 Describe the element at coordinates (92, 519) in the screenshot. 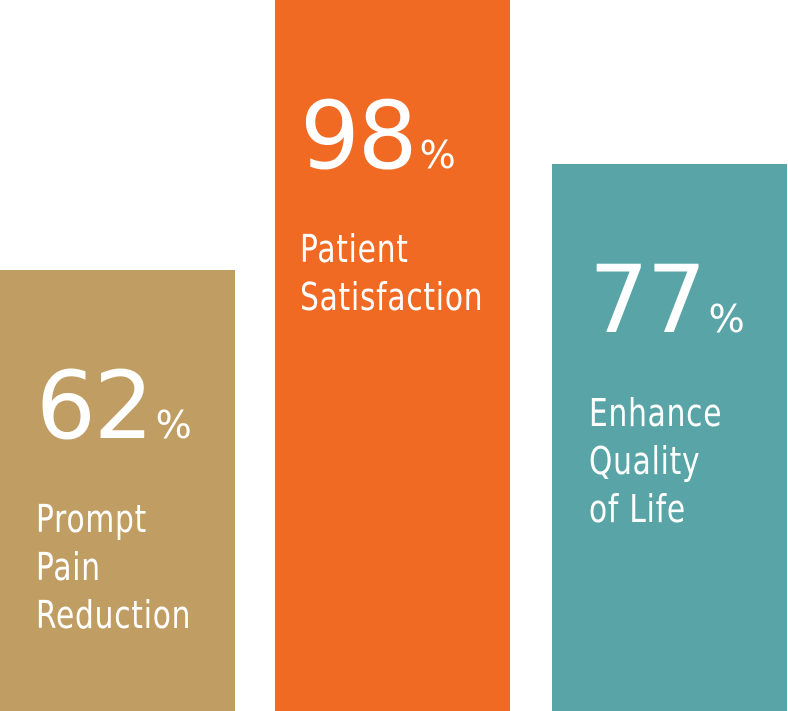

I see `category-label-line: Prompt` at that location.